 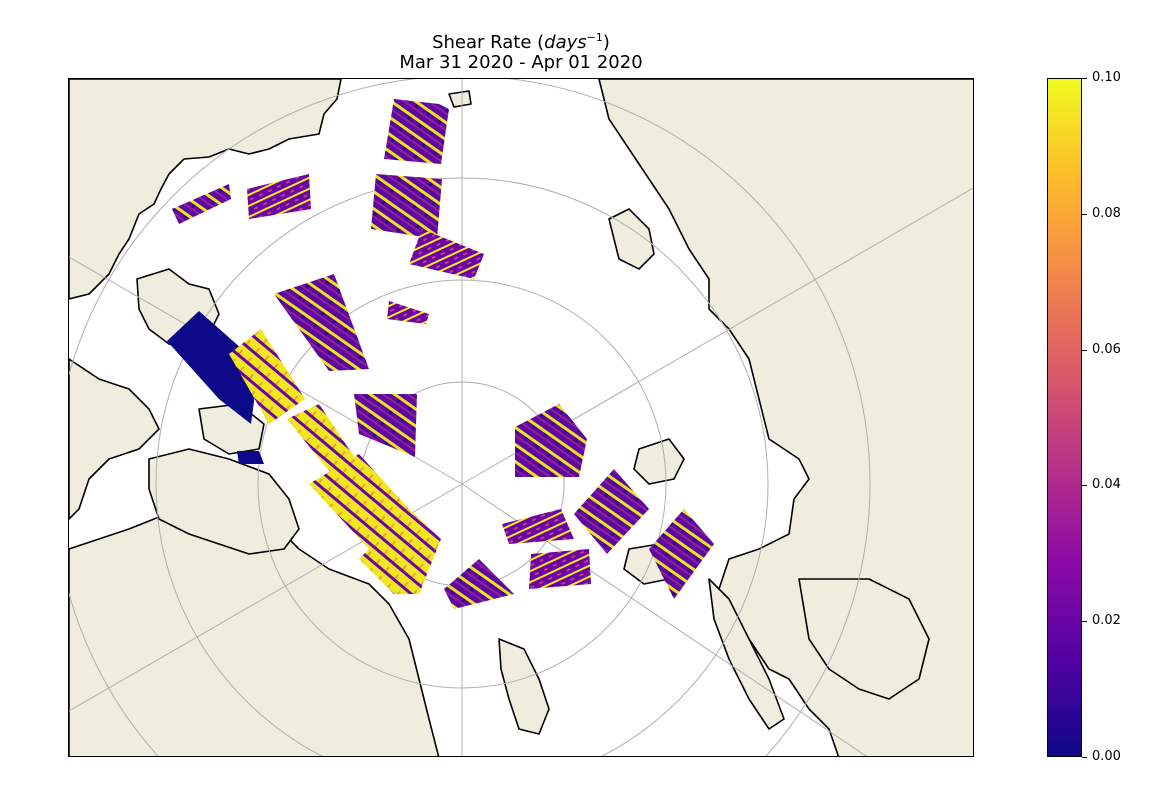 I want to click on landmass-ellesmere, so click(x=231, y=429).